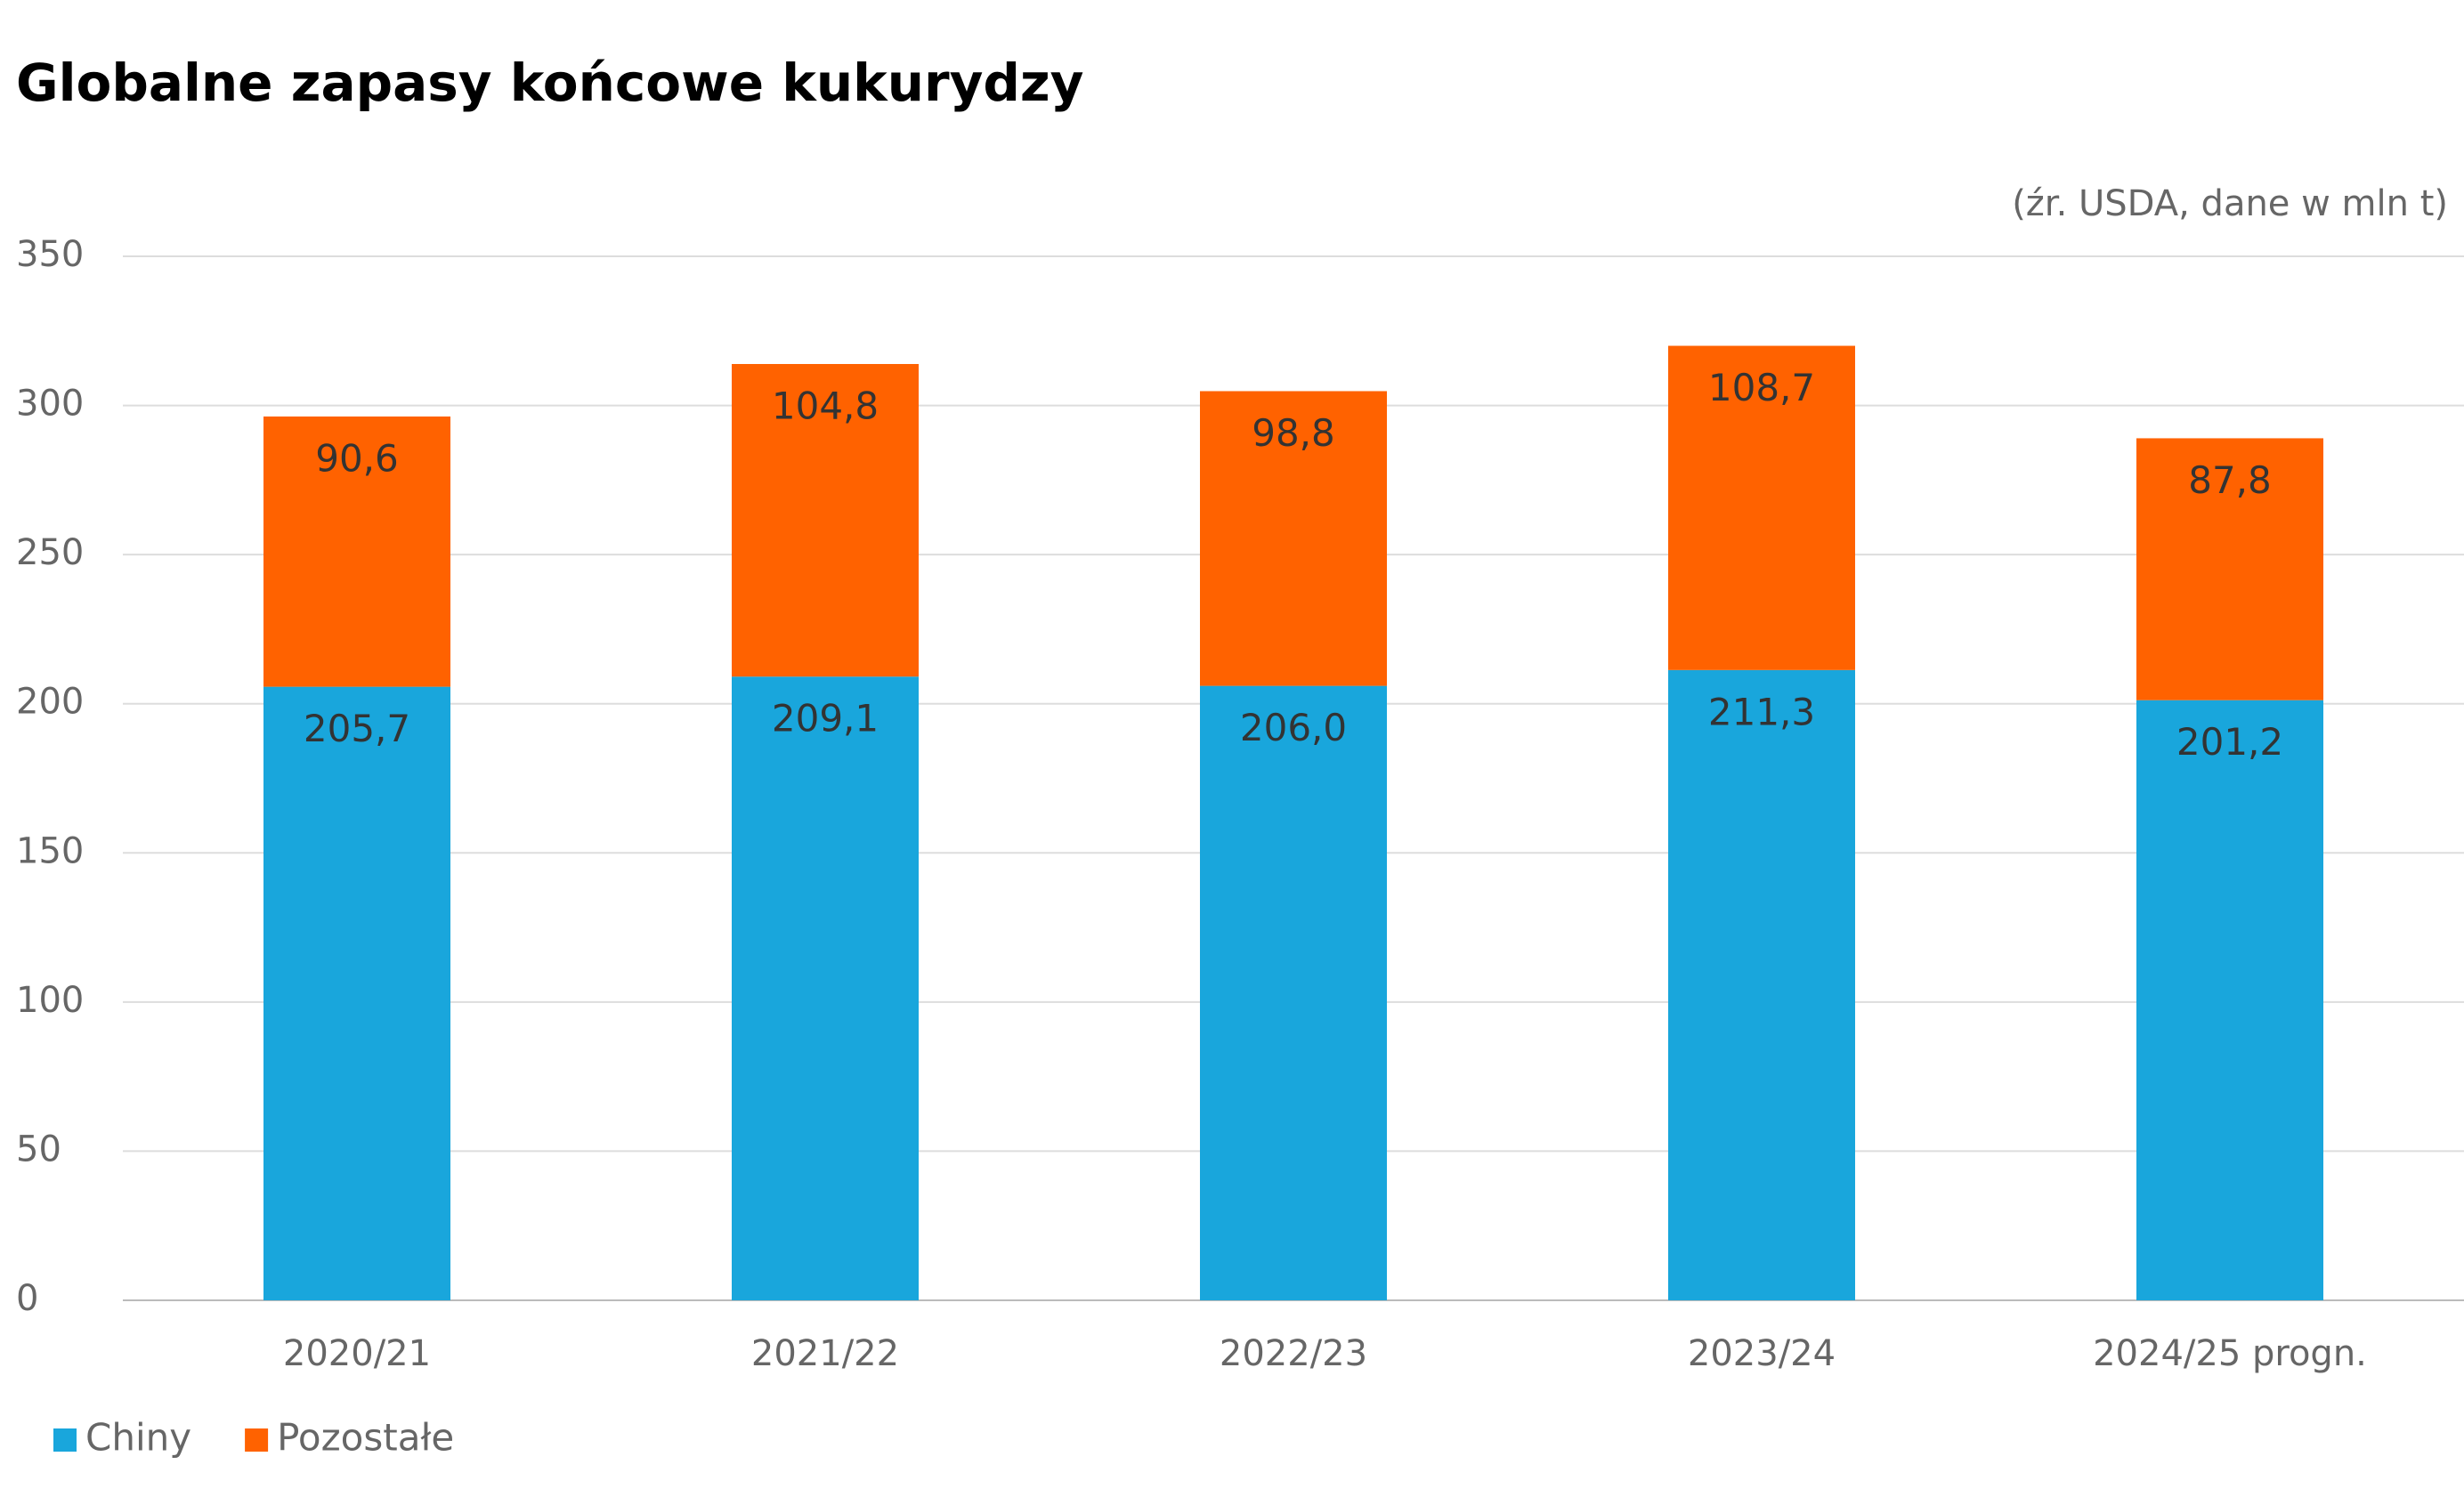 Image resolution: width=2464 pixels, height=1489 pixels. What do you see at coordinates (1761, 387) in the screenshot?
I see `data-label: 108,7` at bounding box center [1761, 387].